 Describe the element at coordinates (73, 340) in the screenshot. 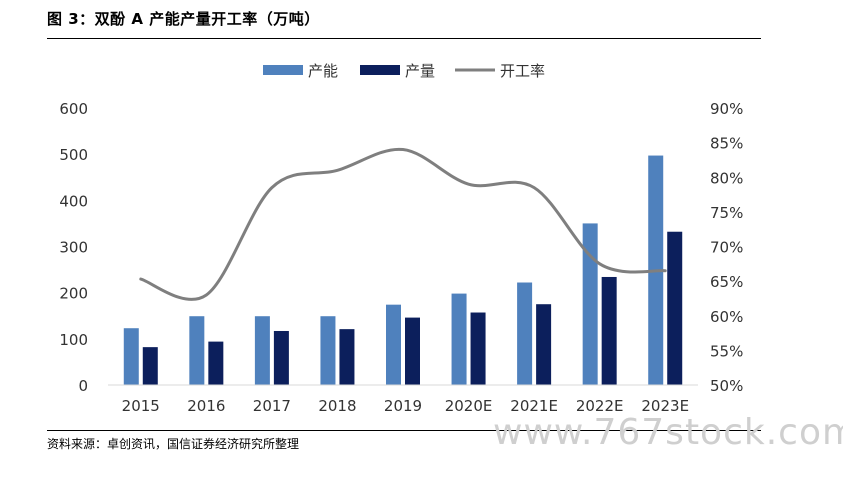

I see `left-axis-tick-label: 100` at that location.